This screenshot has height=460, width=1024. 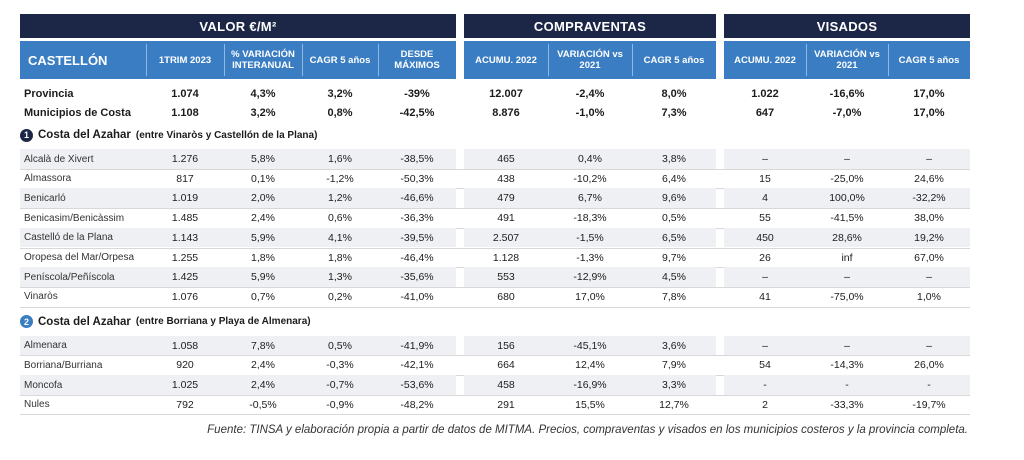 I want to click on table-cell: 6,5%, so click(x=674, y=237).